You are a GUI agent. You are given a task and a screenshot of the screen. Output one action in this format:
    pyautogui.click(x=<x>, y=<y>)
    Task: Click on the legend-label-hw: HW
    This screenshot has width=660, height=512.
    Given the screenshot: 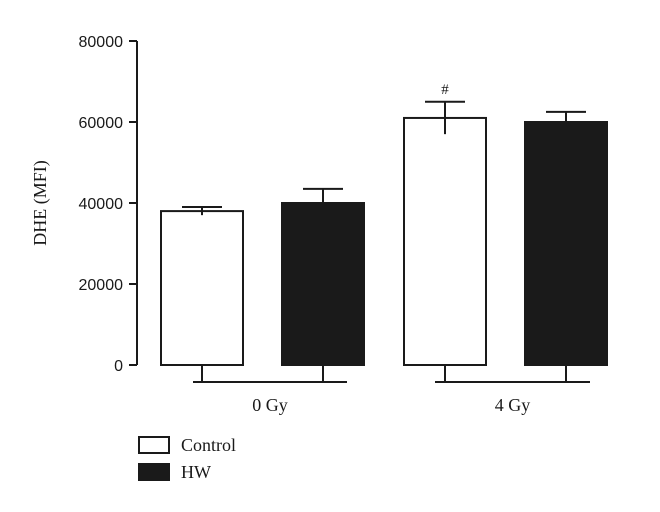 What is the action you would take?
    pyautogui.click(x=196, y=472)
    